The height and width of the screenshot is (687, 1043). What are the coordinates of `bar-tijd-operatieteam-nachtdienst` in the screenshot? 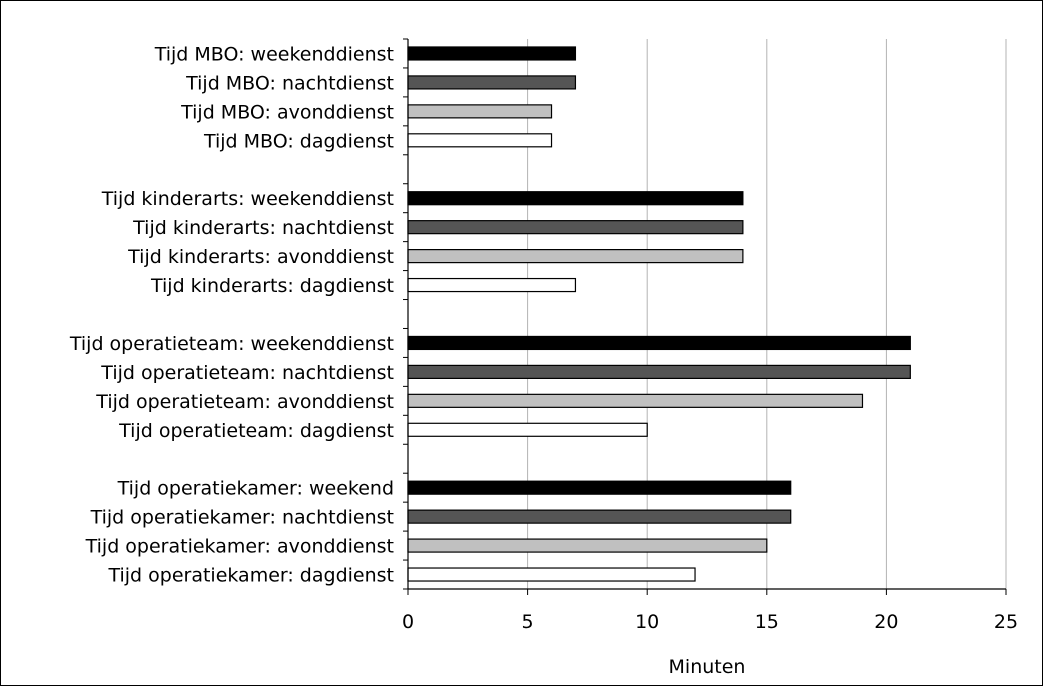 It's located at (659, 371).